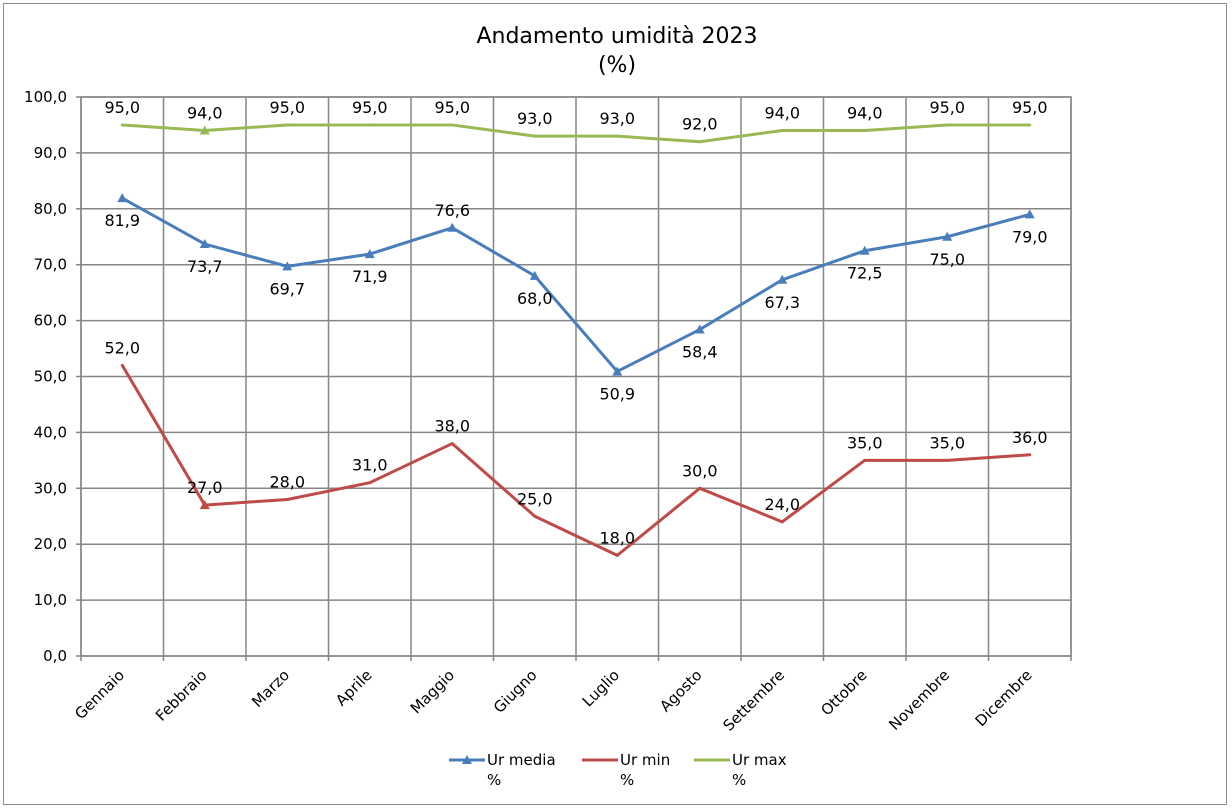 The height and width of the screenshot is (810, 1232). What do you see at coordinates (617, 537) in the screenshot?
I see `data-label: 18,0` at bounding box center [617, 537].